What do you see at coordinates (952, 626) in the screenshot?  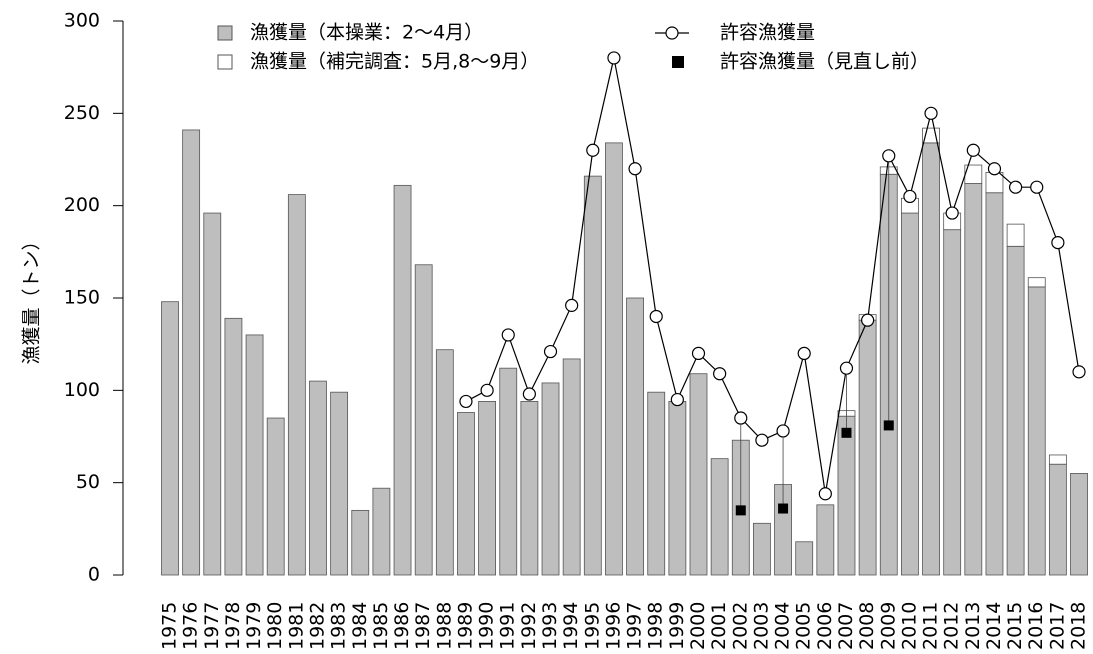 I see `x-tick-label: 2012` at bounding box center [952, 626].